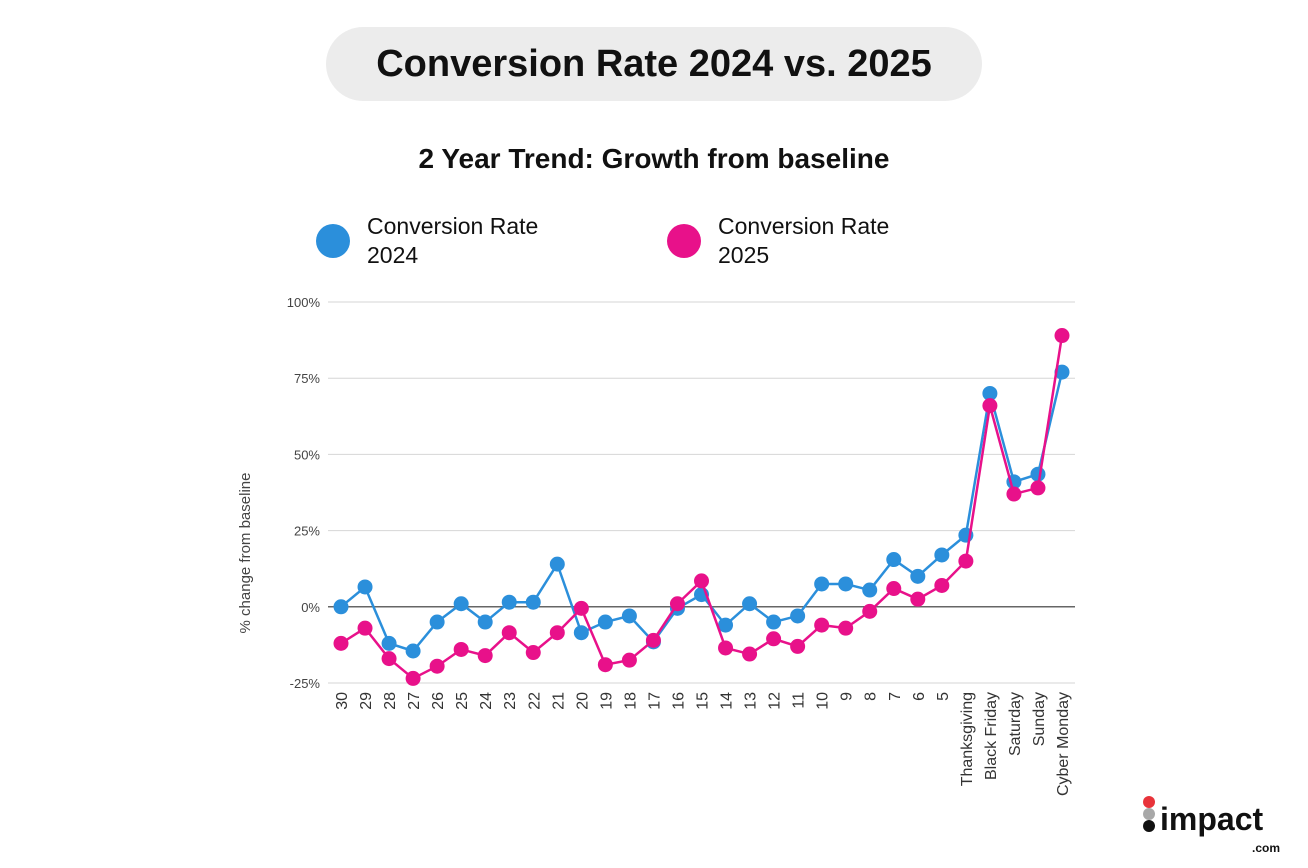 Image resolution: width=1308 pixels, height=868 pixels. Describe the element at coordinates (1063, 744) in the screenshot. I see `x-tick-label: Cyber Monday` at that location.